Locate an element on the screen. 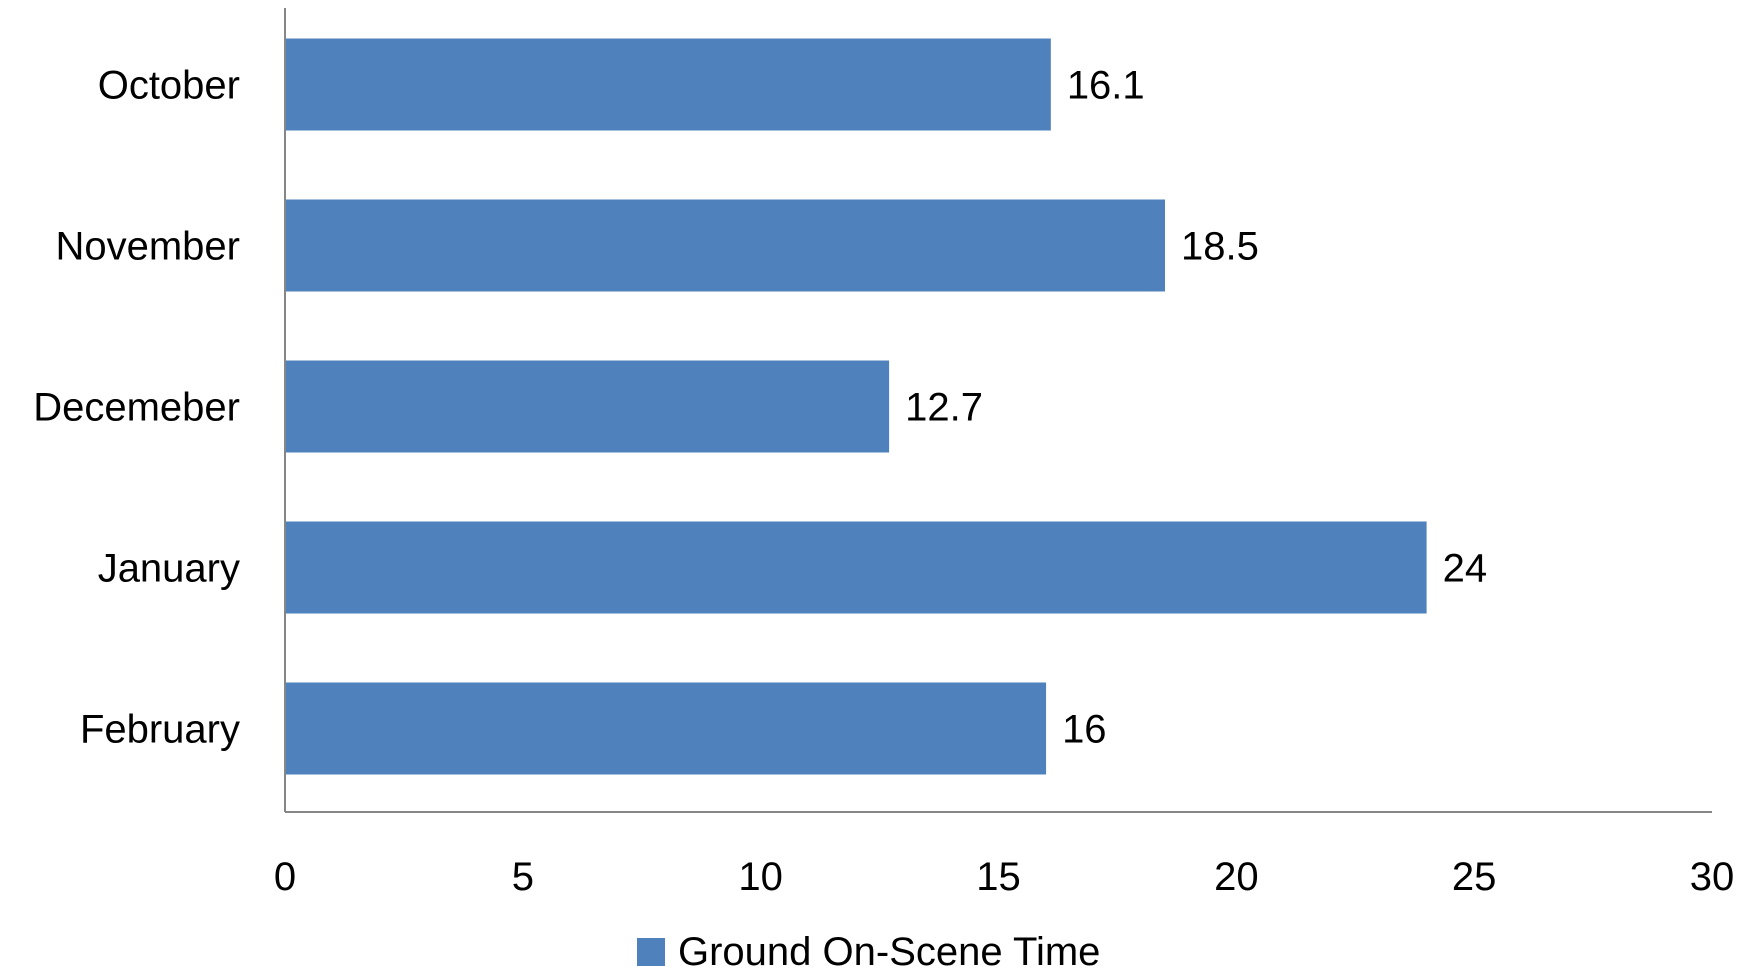  category-labels-group: October November Decemeber January February is located at coordinates (136, 408).